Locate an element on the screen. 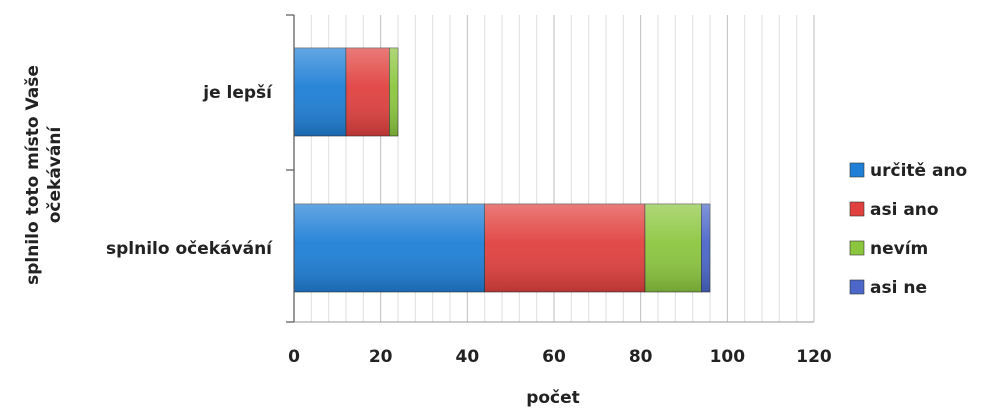 The height and width of the screenshot is (411, 1008). category-label: je lepší is located at coordinates (237, 93).